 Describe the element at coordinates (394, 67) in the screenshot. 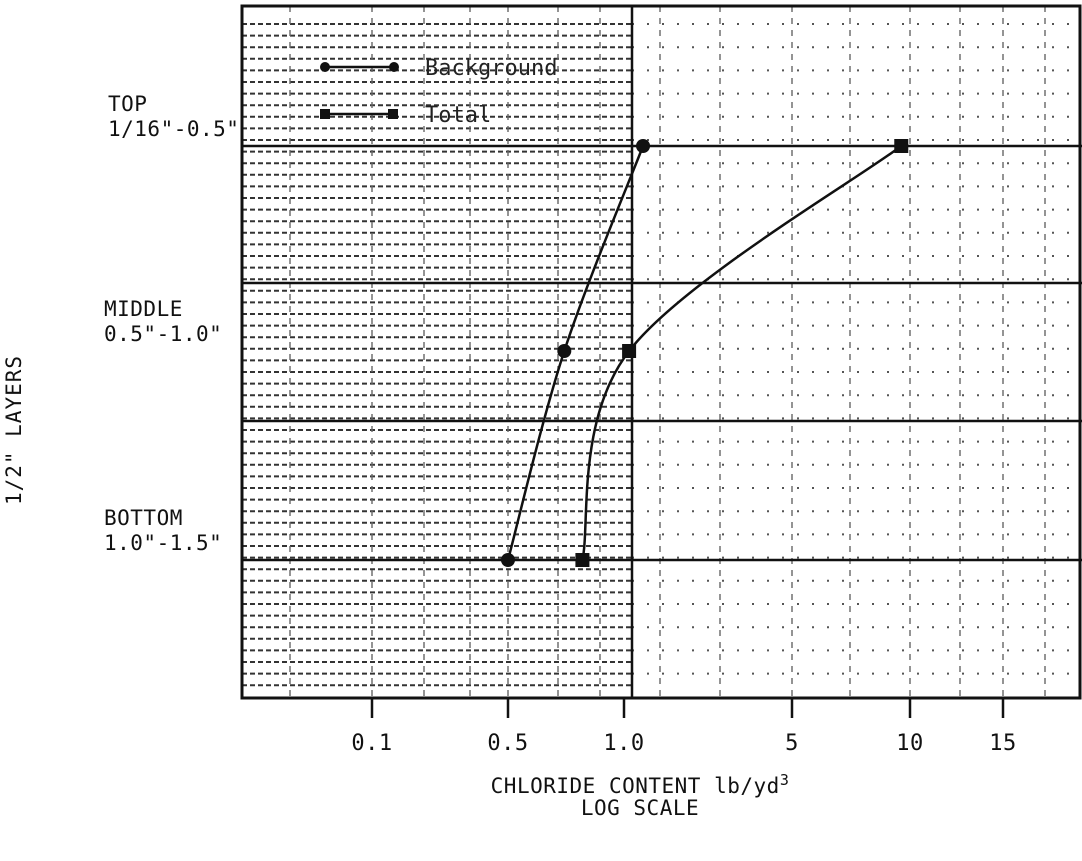

I see `legend-background-marker-right` at that location.